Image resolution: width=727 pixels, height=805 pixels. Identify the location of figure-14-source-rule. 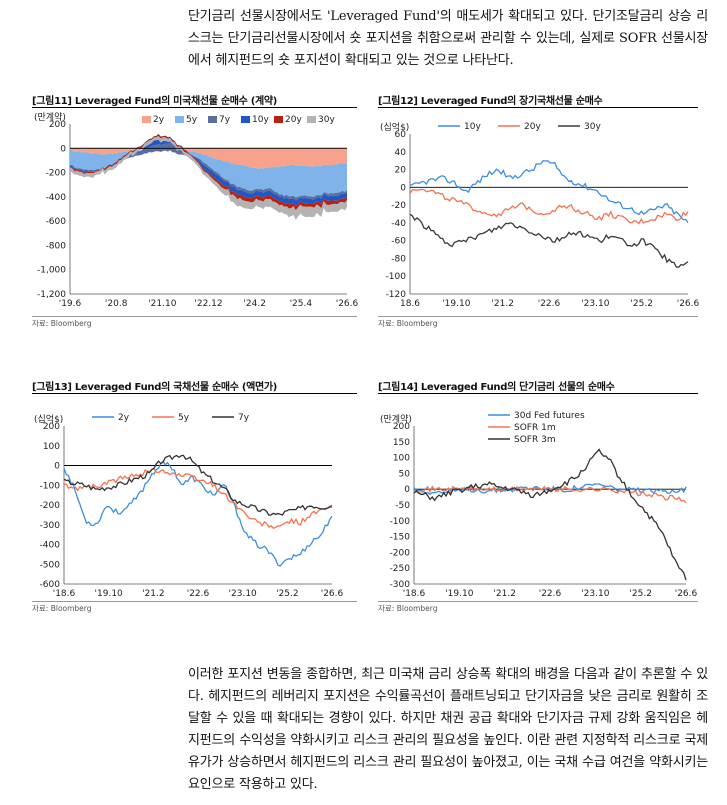
(538, 601).